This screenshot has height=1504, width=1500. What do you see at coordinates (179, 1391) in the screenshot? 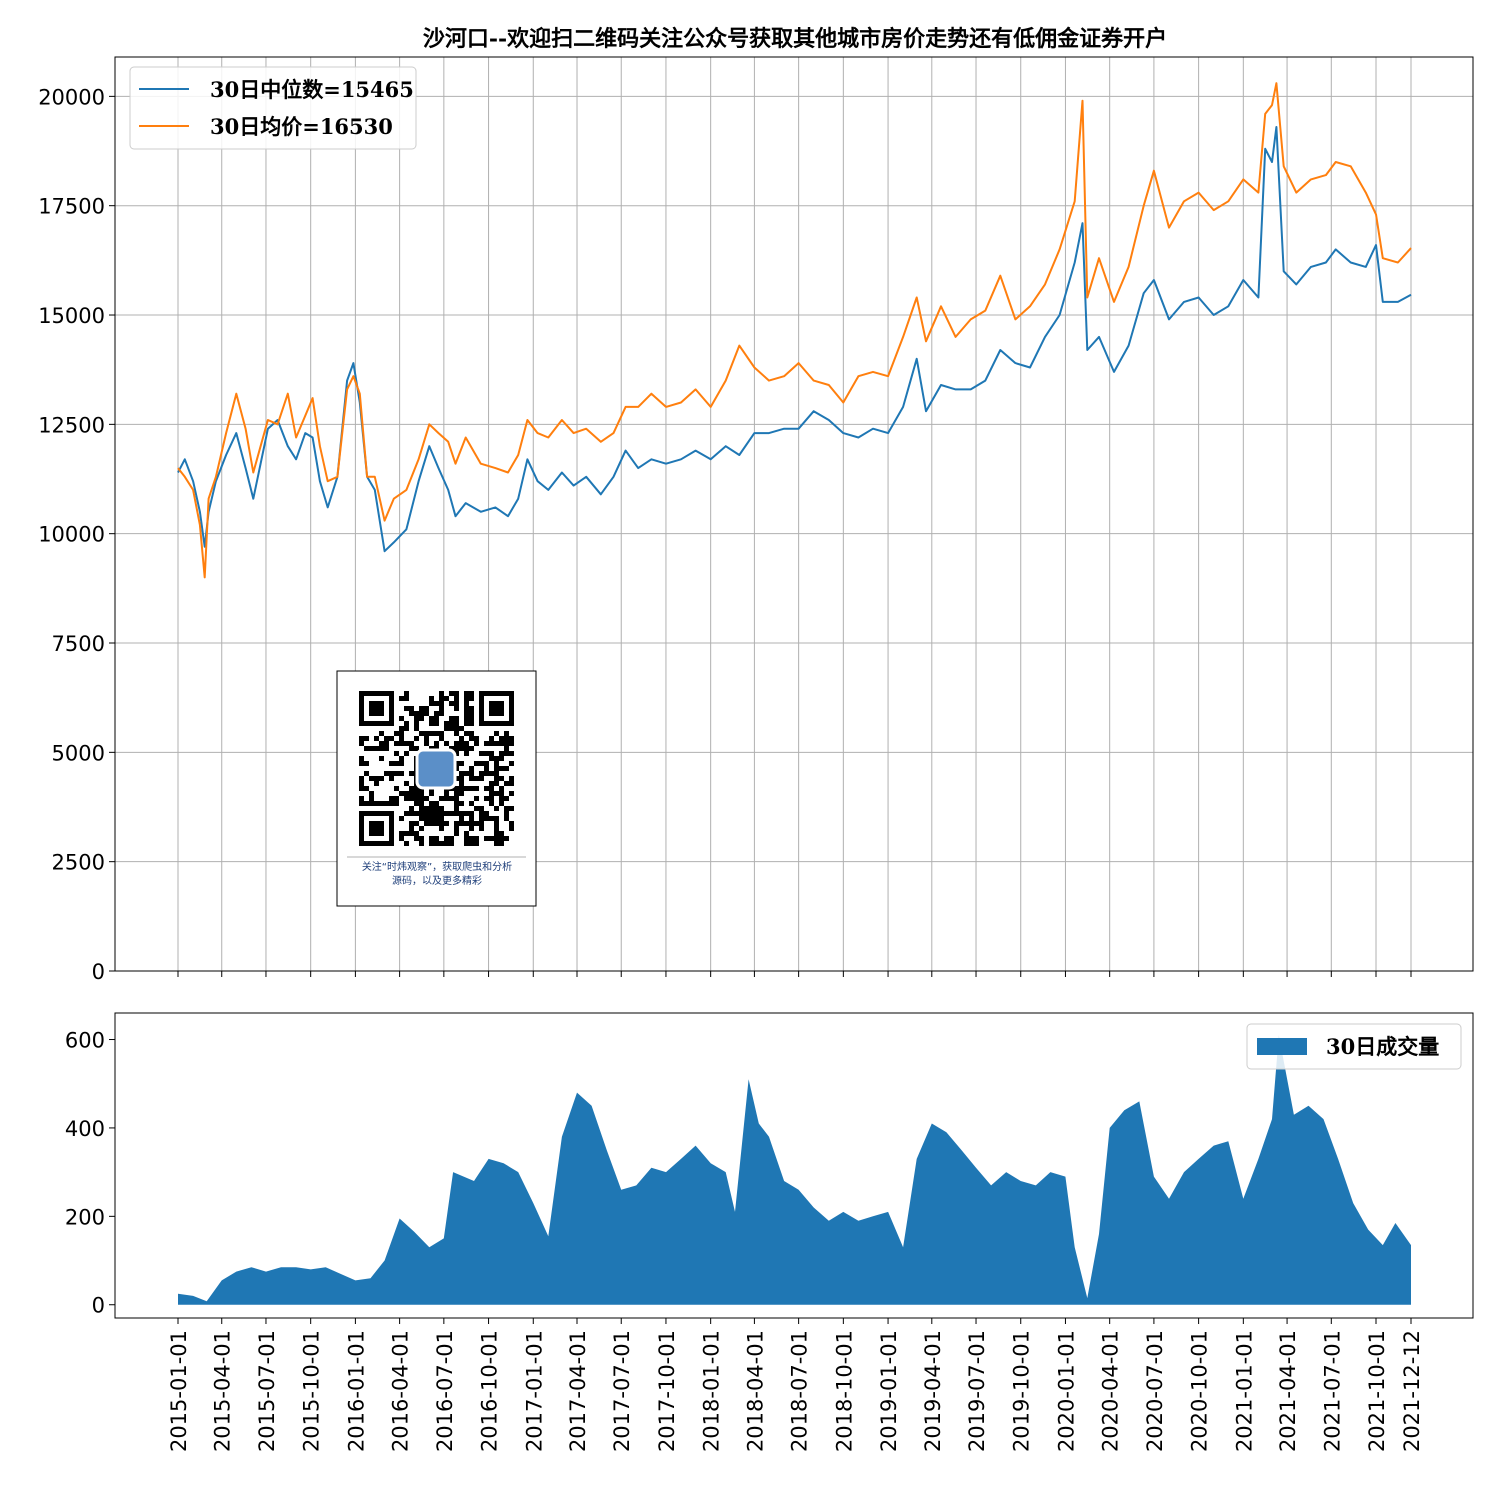
I see `x-tick-label: 2015-01-01` at bounding box center [179, 1391].